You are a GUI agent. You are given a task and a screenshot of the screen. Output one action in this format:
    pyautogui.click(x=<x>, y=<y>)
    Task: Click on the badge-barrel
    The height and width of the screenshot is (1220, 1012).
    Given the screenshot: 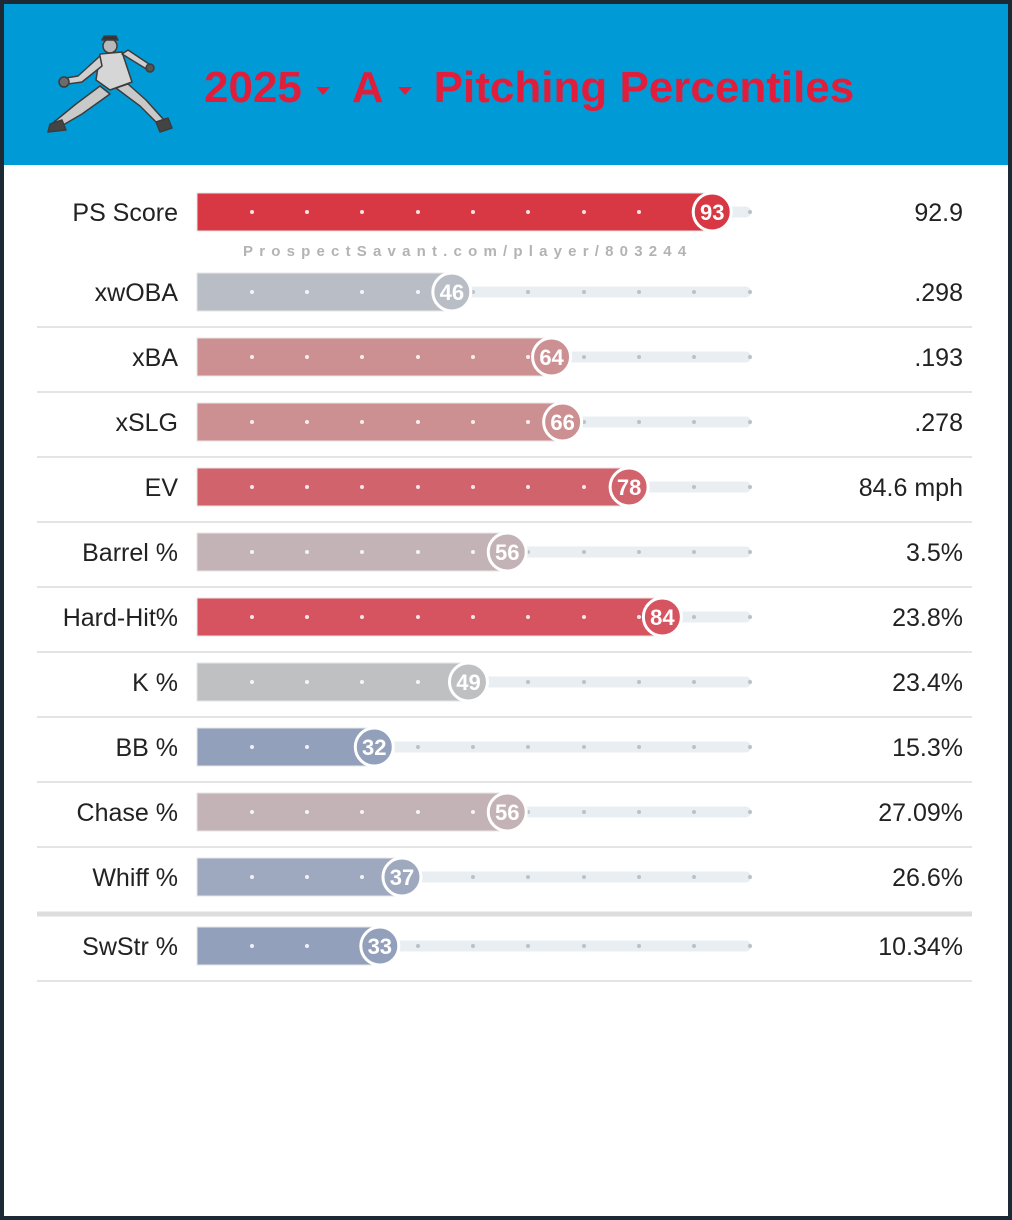 What is the action you would take?
    pyautogui.click(x=507, y=552)
    